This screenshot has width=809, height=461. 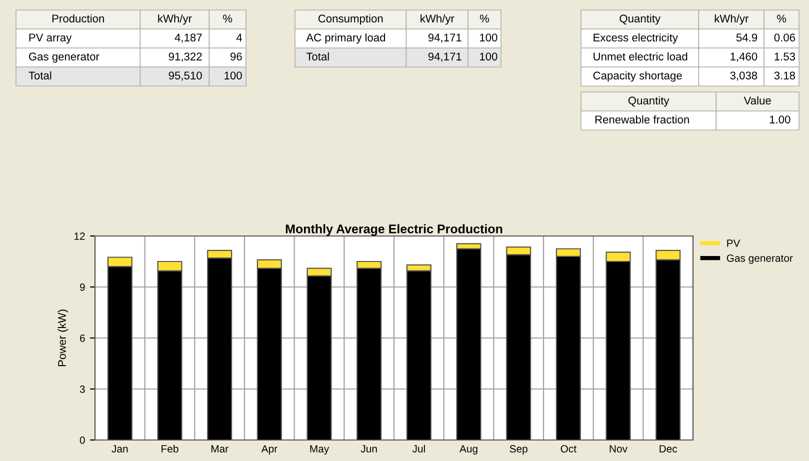 What do you see at coordinates (78, 18) in the screenshot?
I see `category-label: Production` at bounding box center [78, 18].